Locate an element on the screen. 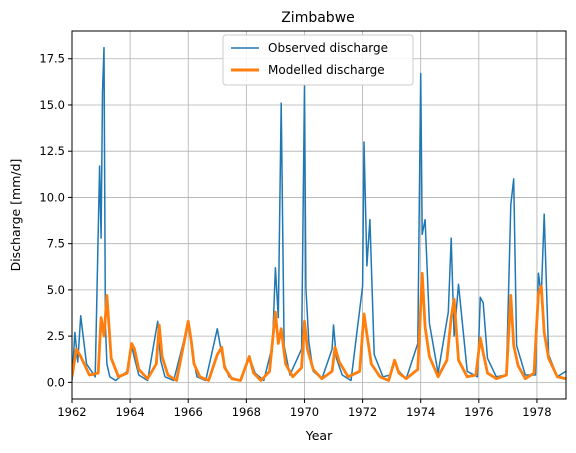 The height and width of the screenshot is (453, 576). y-tick-label: 10.0 is located at coordinates (52, 197).